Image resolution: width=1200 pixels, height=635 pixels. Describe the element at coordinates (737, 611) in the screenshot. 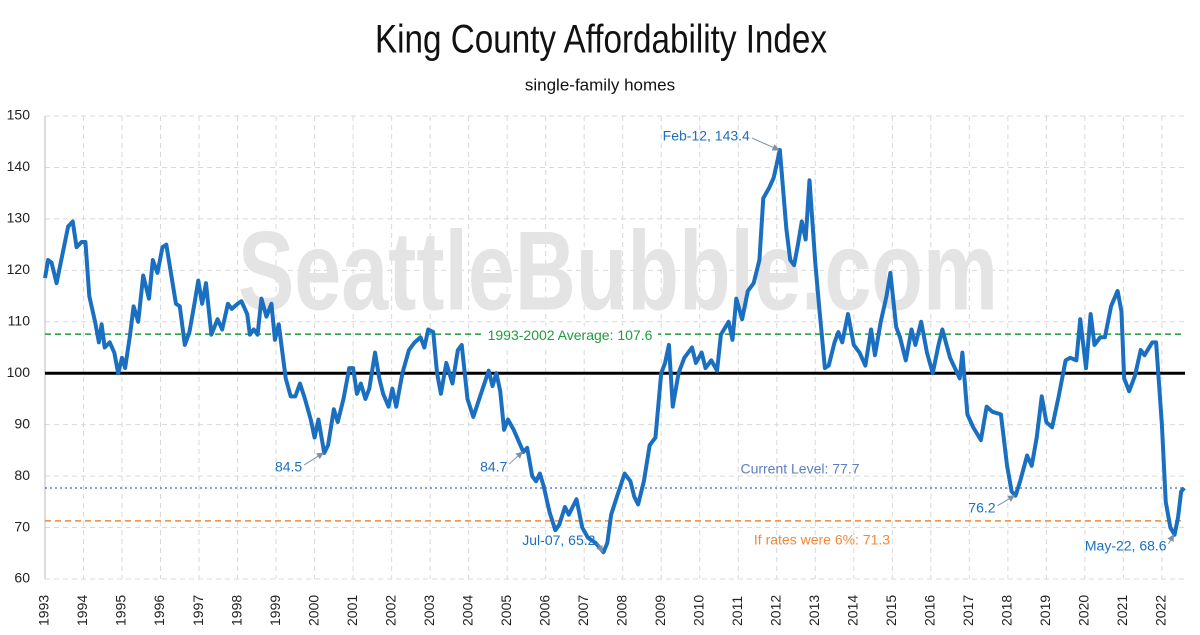

I see `x-tick-label: 2011` at that location.